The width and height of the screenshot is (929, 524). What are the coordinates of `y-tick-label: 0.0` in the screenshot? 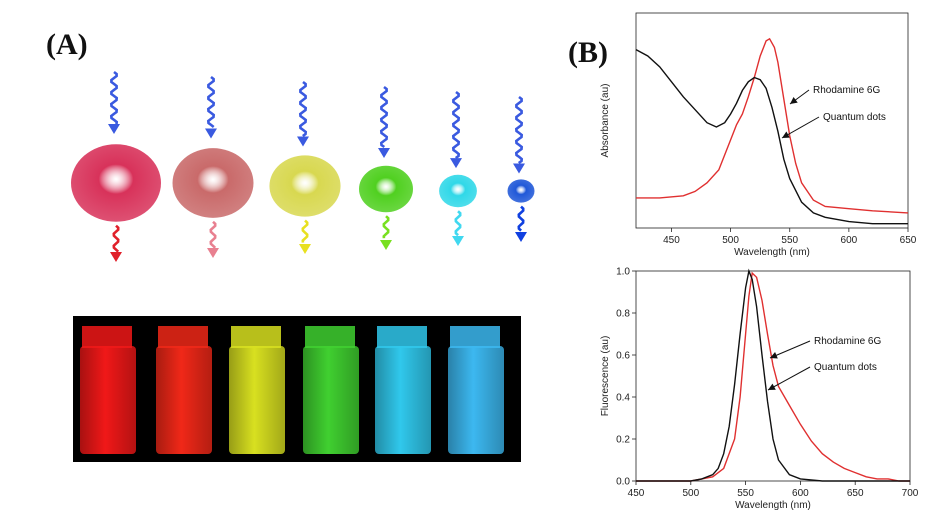 It's located at (623, 482).